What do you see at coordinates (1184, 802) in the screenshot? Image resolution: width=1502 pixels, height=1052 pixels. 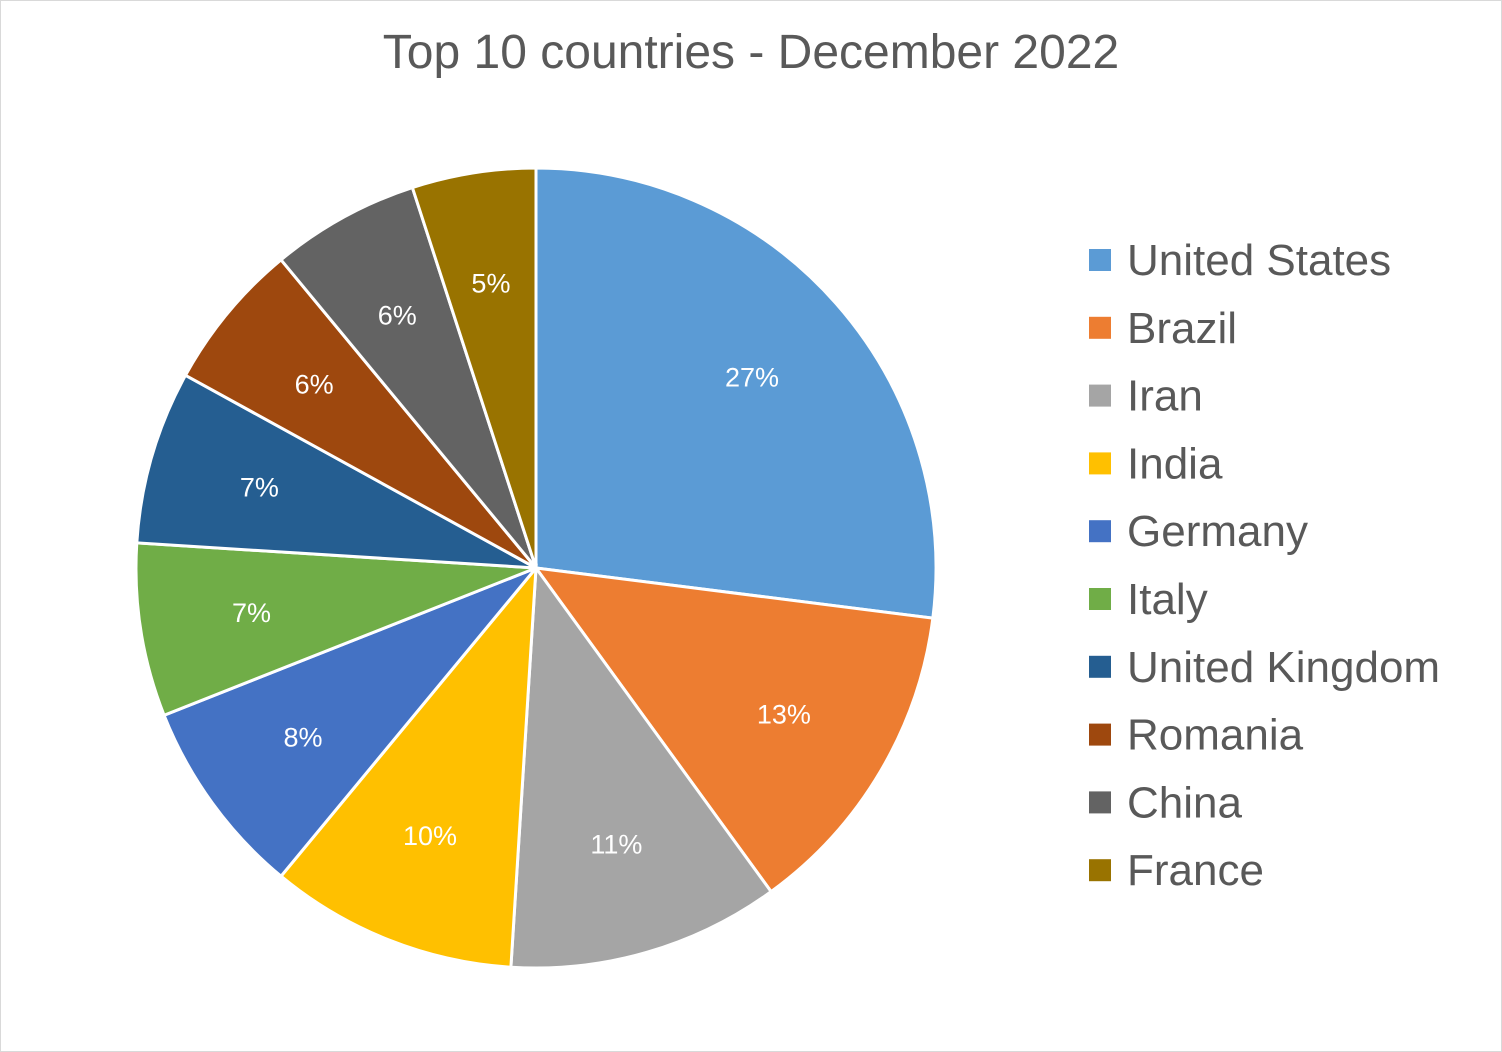 I see `legend-label-china: China` at bounding box center [1184, 802].